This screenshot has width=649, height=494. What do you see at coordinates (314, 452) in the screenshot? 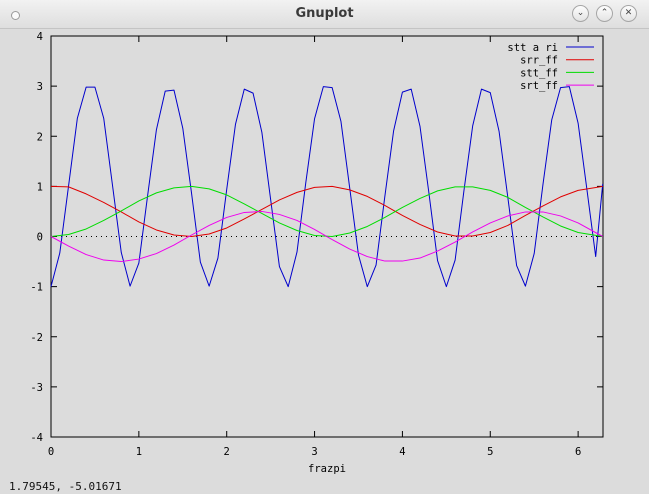
I see `x-tick-label: 3` at bounding box center [314, 452].